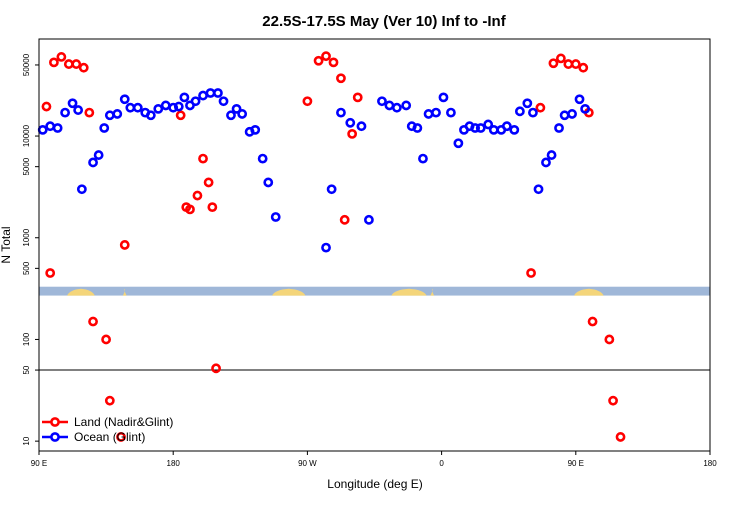 This screenshot has height=505, width=750. What do you see at coordinates (26, 268) in the screenshot?
I see `y-tick-label: 500` at bounding box center [26, 268].